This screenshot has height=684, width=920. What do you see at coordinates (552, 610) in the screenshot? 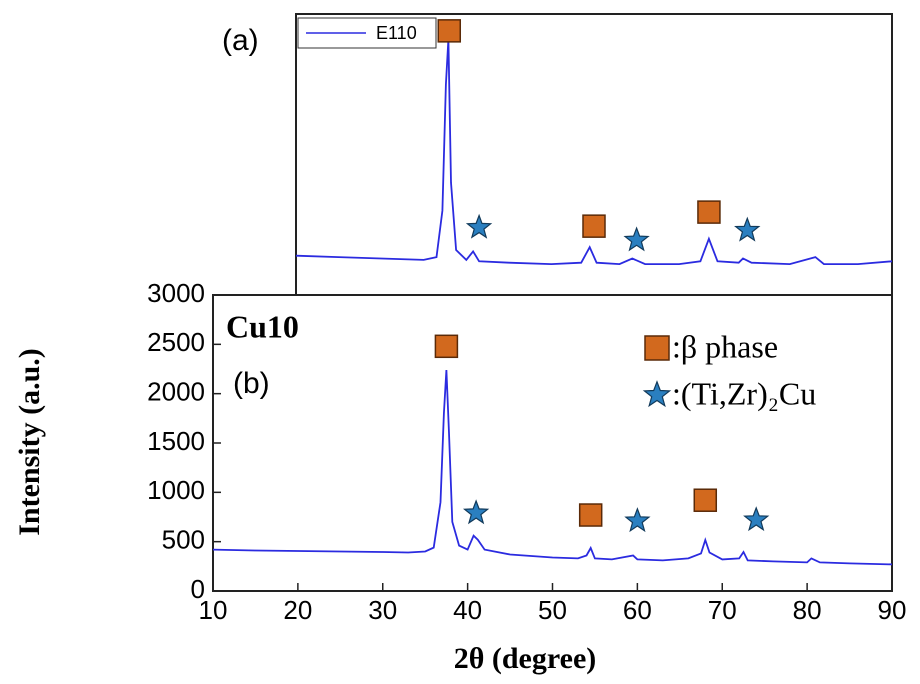
I see `x-tick-label: 50` at bounding box center [552, 610].